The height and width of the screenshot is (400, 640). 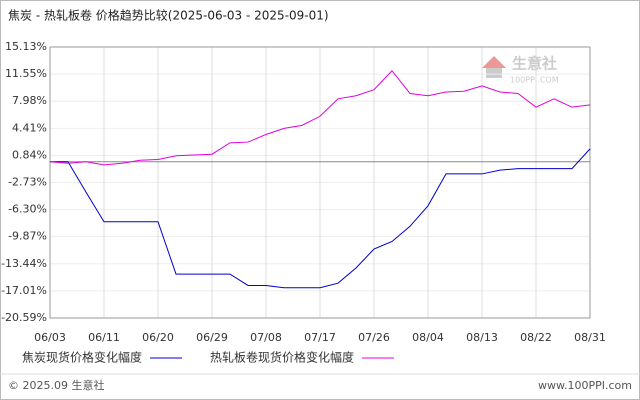 What do you see at coordinates (27, 209) in the screenshot?
I see `y-tick-label: -6.30%` at bounding box center [27, 209].